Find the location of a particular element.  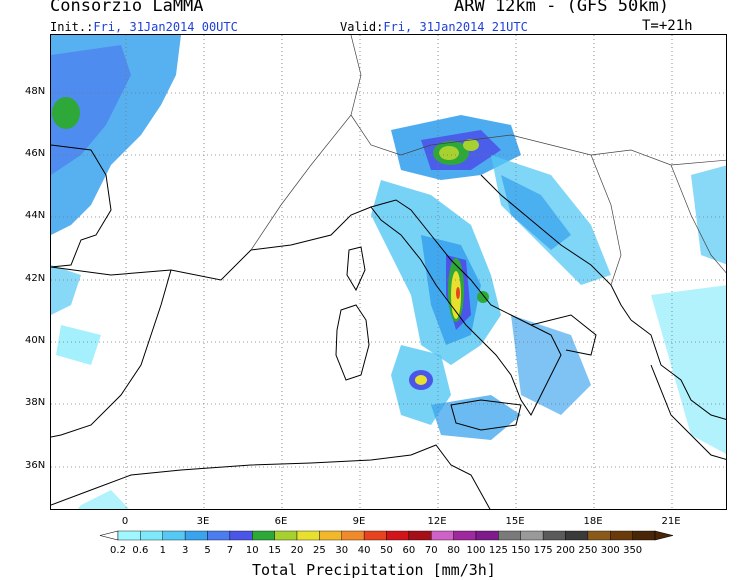

colorbar-tick-label: 5 is located at coordinates (207, 550).